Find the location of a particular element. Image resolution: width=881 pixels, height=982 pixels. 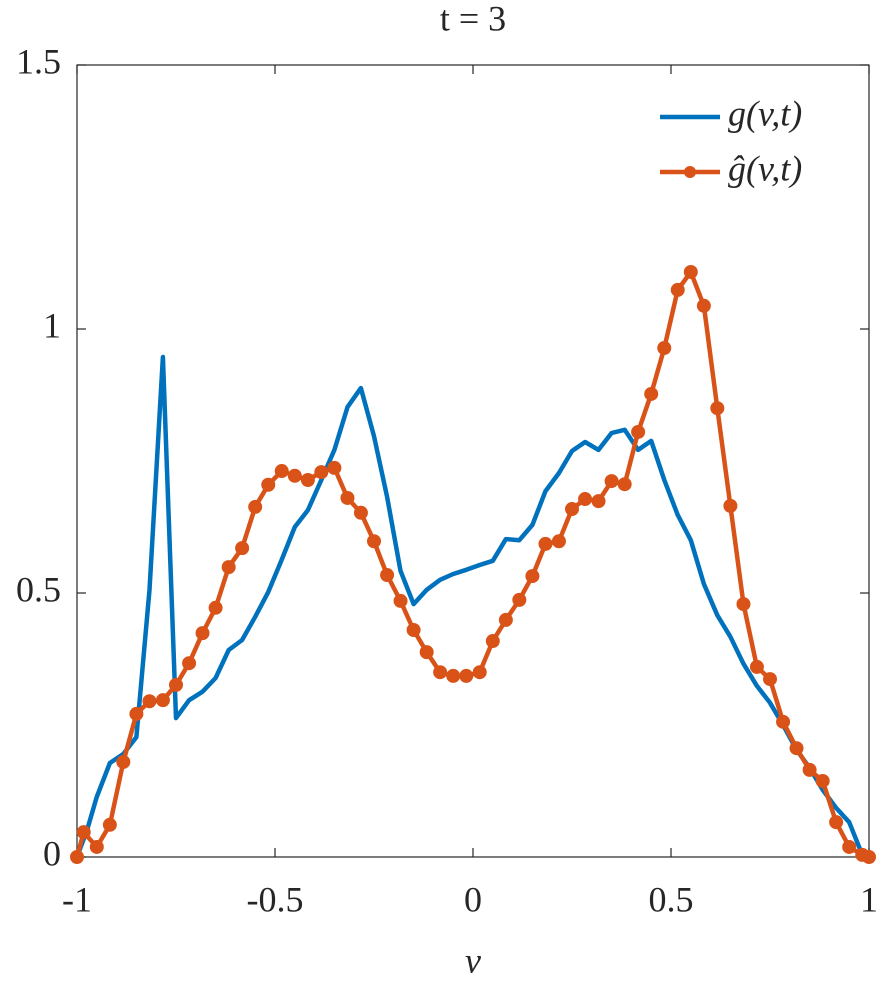

x-tick-label: -0.5 is located at coordinates (275, 899).